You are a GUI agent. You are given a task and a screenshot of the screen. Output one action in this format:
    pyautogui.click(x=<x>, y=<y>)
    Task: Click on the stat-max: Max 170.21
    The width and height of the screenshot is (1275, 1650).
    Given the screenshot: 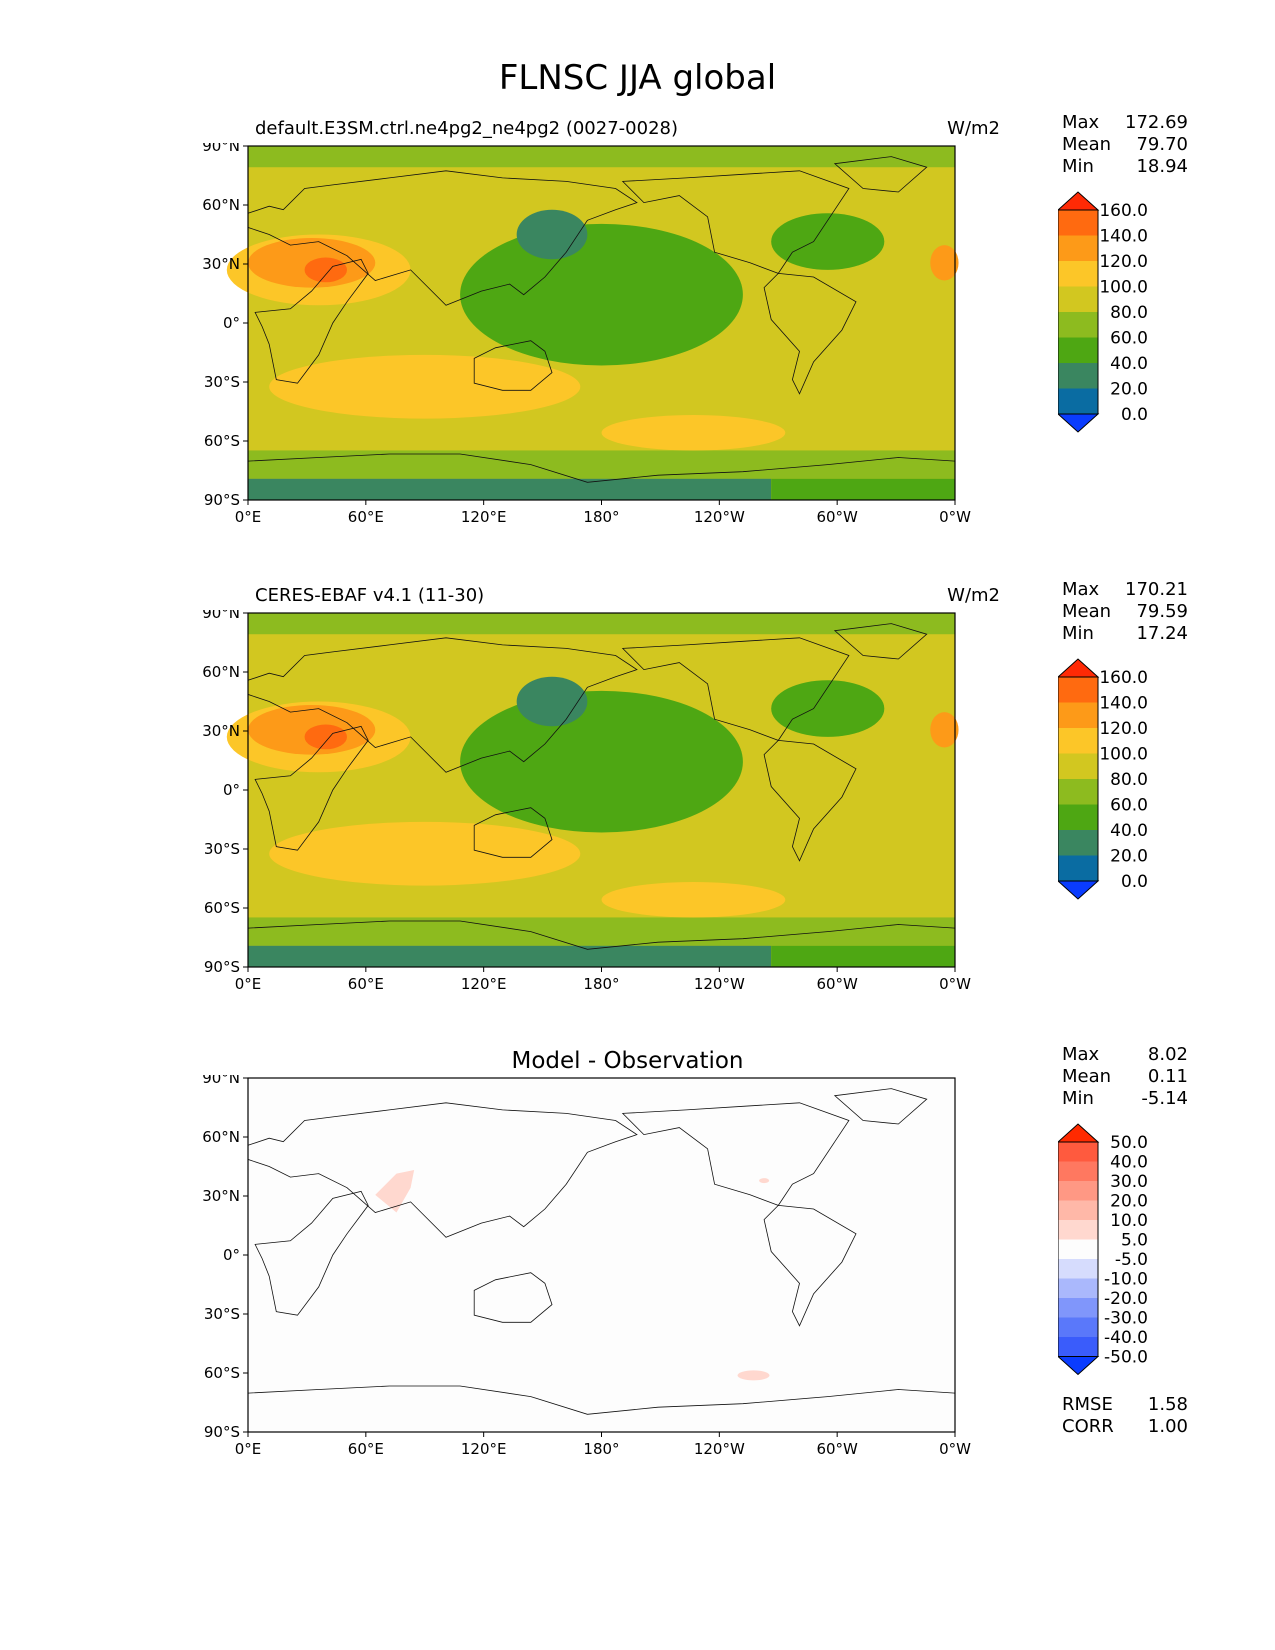 What is the action you would take?
    pyautogui.click(x=1125, y=589)
    